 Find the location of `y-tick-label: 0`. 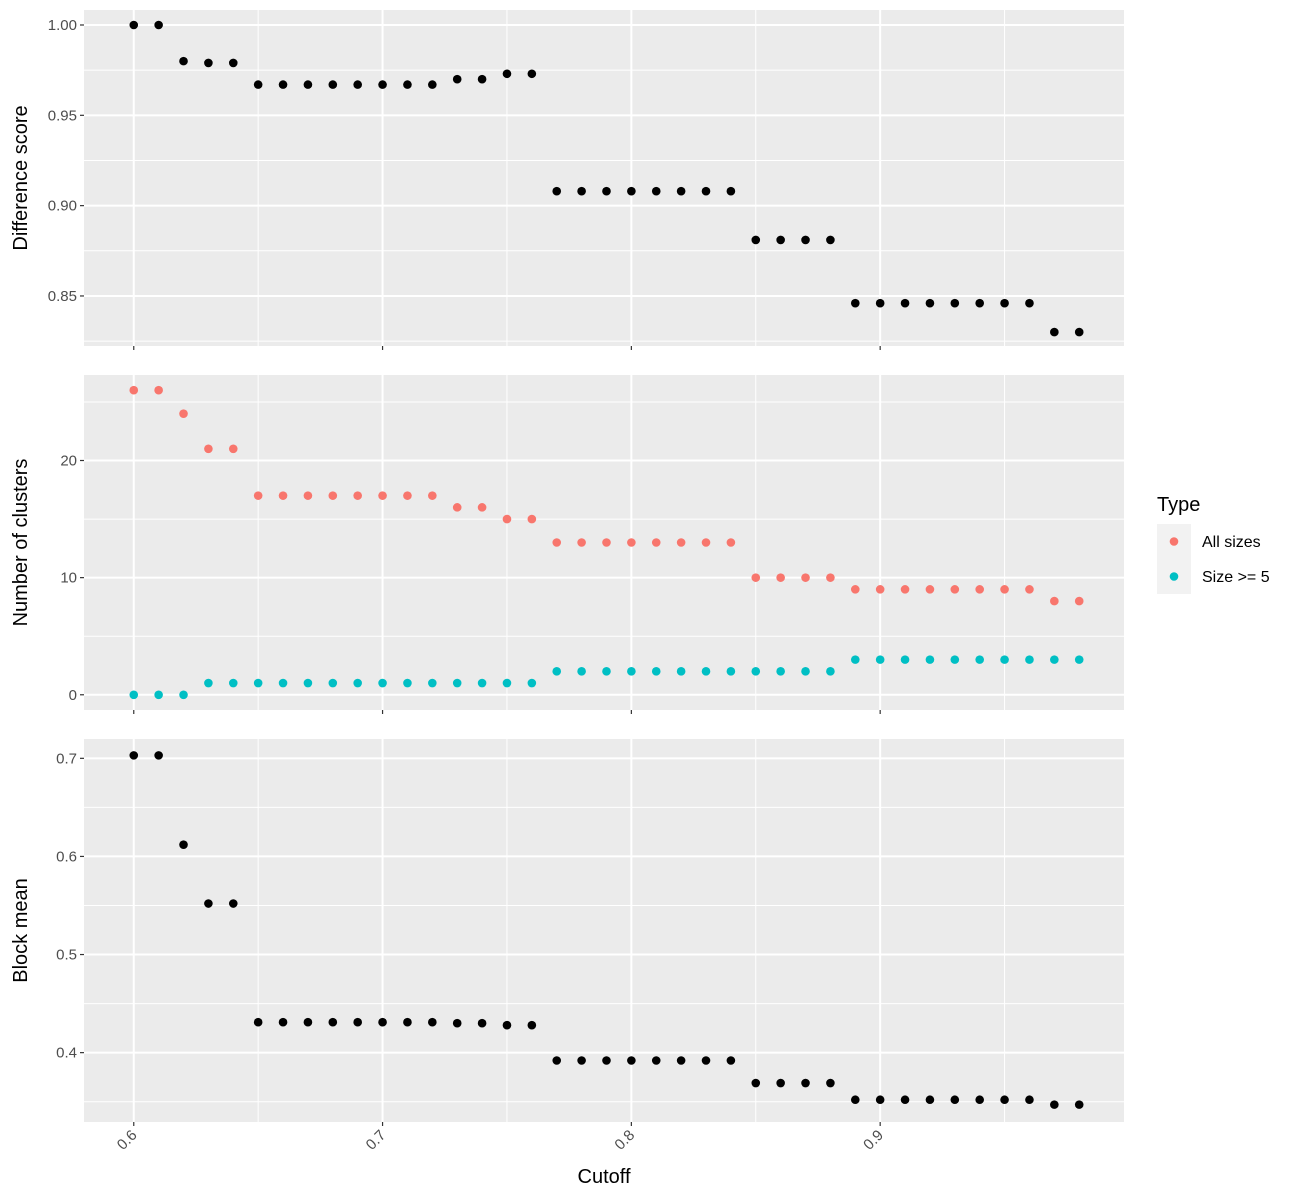

y-tick-label: 0 is located at coordinates (73, 695).